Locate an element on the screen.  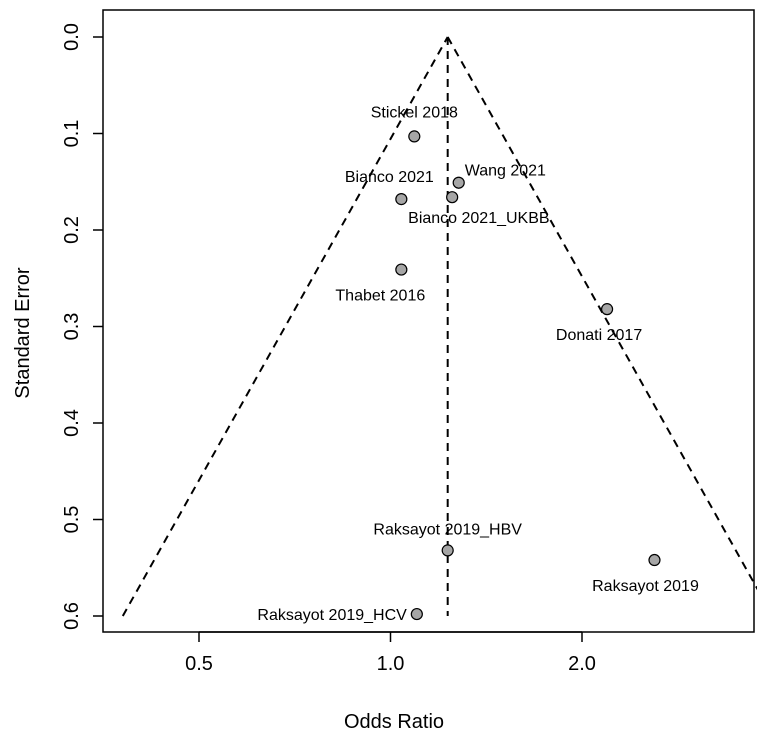
point-label: Raksayot 2019_HBV is located at coordinates (447, 529).